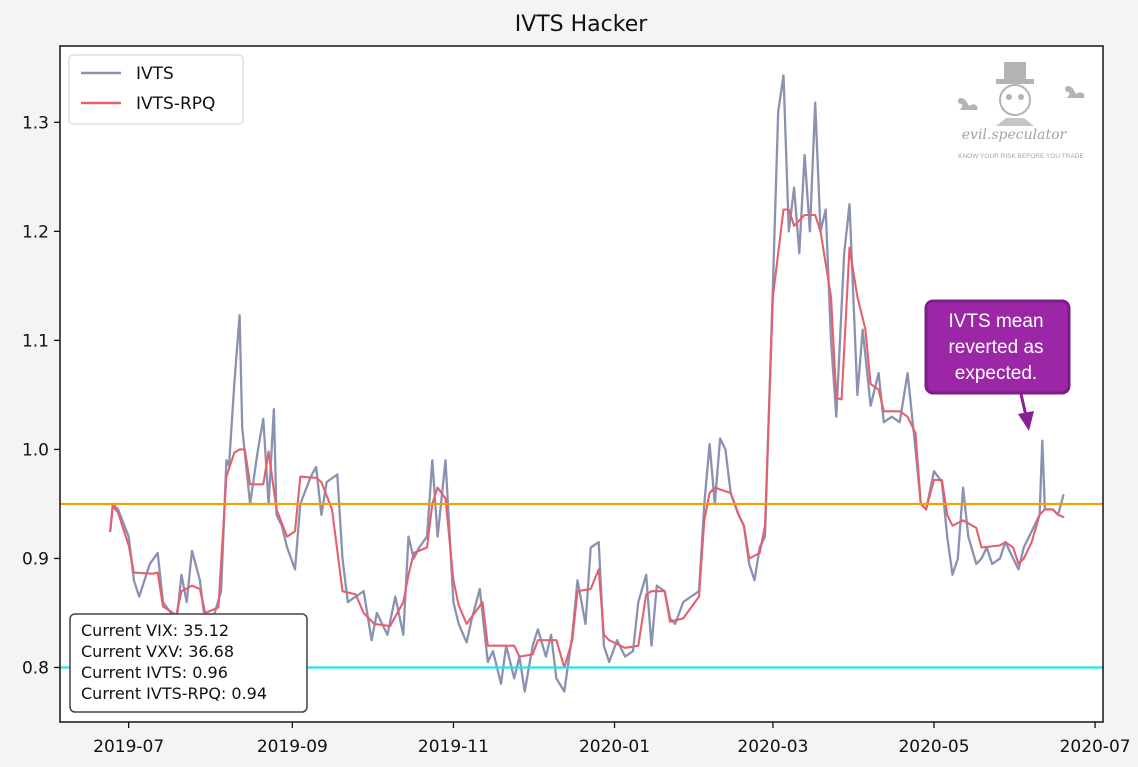 Image resolution: width=1138 pixels, height=767 pixels. I want to click on skull-top-hat-icon, so click(1015, 94).